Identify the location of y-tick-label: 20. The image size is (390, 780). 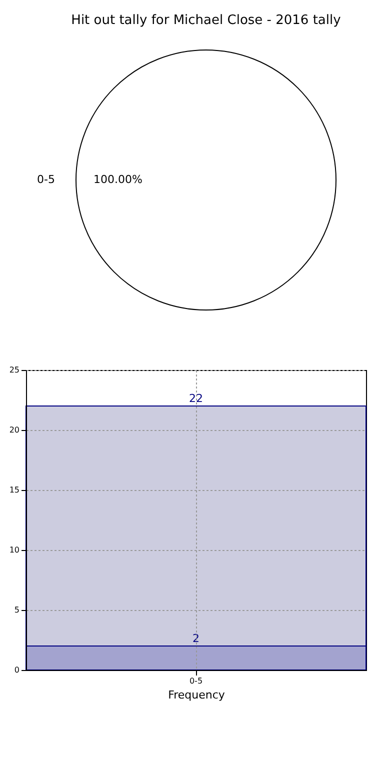
(14, 430).